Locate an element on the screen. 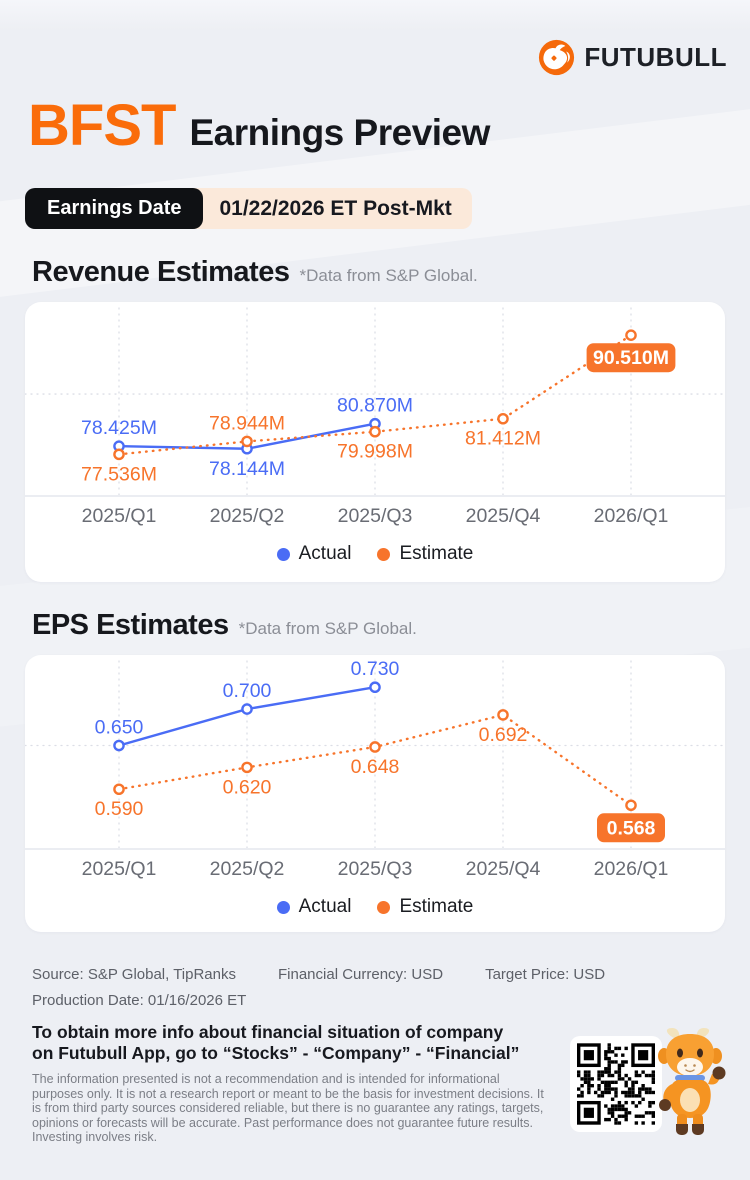 The height and width of the screenshot is (1180, 750). point-label: 77.536M is located at coordinates (119, 474).